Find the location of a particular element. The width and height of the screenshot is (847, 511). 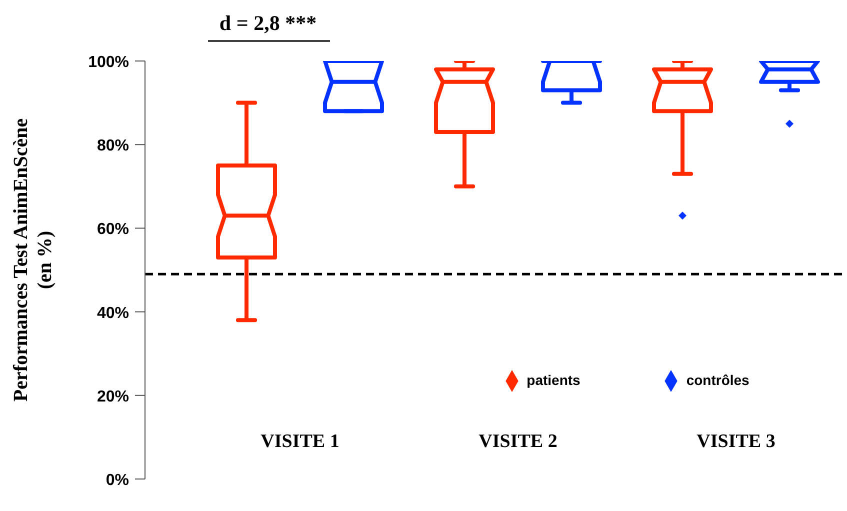

y-tick-label: 20% is located at coordinates (112, 397).